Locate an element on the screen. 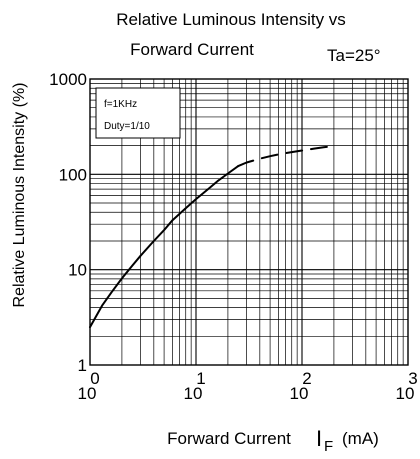 This screenshot has height=459, width=420. x-tick-exponent: 3 is located at coordinates (412, 378).